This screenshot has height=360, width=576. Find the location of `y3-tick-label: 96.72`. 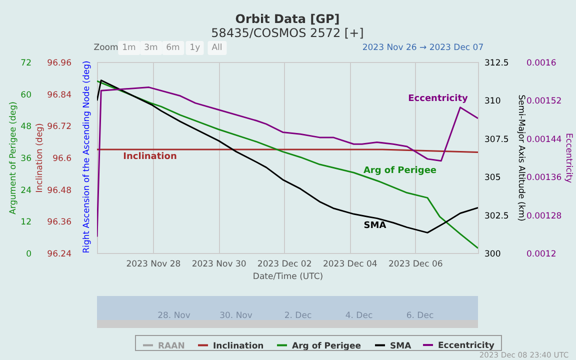

y3-tick-label: 96.72 is located at coordinates (59, 127).